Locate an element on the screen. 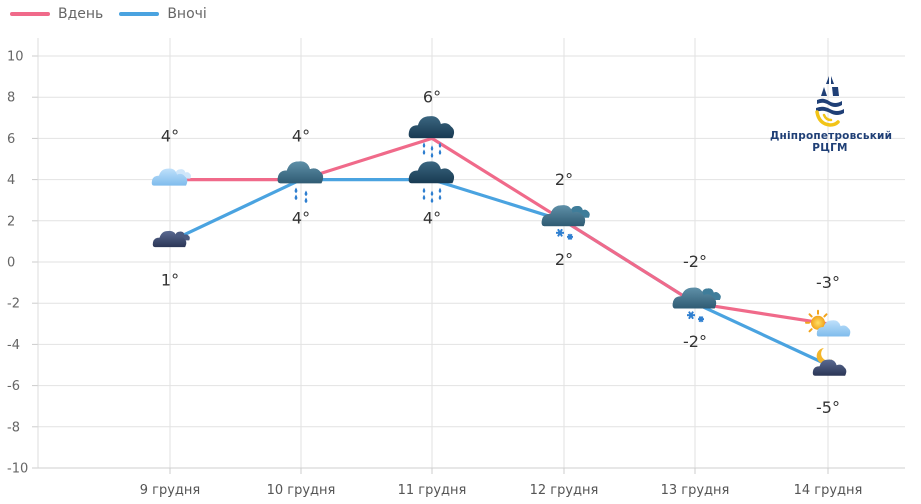 The image size is (921, 504). y-tick-label: -10 is located at coordinates (17, 469).